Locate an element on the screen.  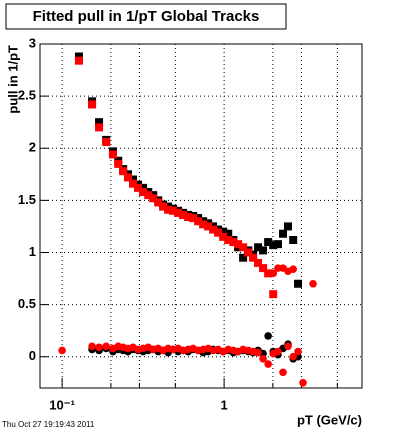
footer: Thu Oct 27 19:19:43 2011 is located at coordinates (48, 424).